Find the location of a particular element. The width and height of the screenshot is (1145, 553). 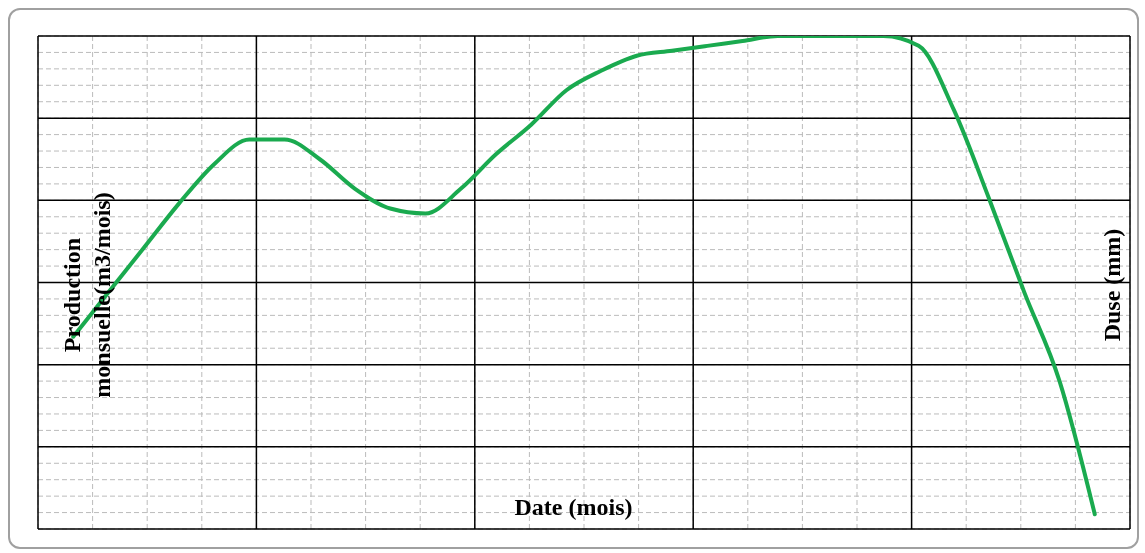

y2-axis-title: Duse (mm) is located at coordinates (1112, 285).